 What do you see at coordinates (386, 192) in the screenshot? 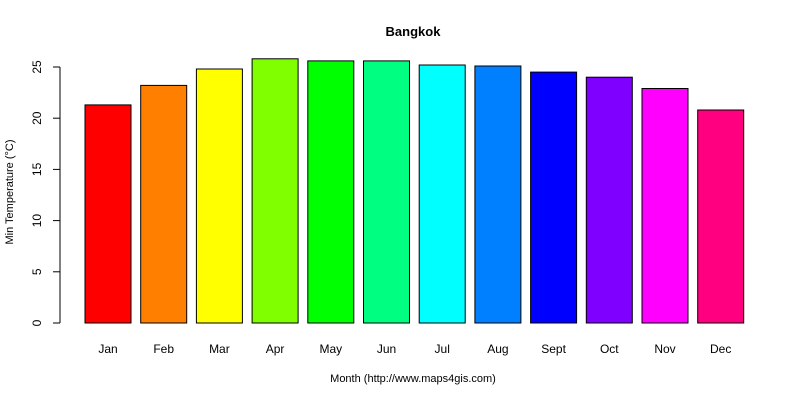
I see `bar-jun` at bounding box center [386, 192].